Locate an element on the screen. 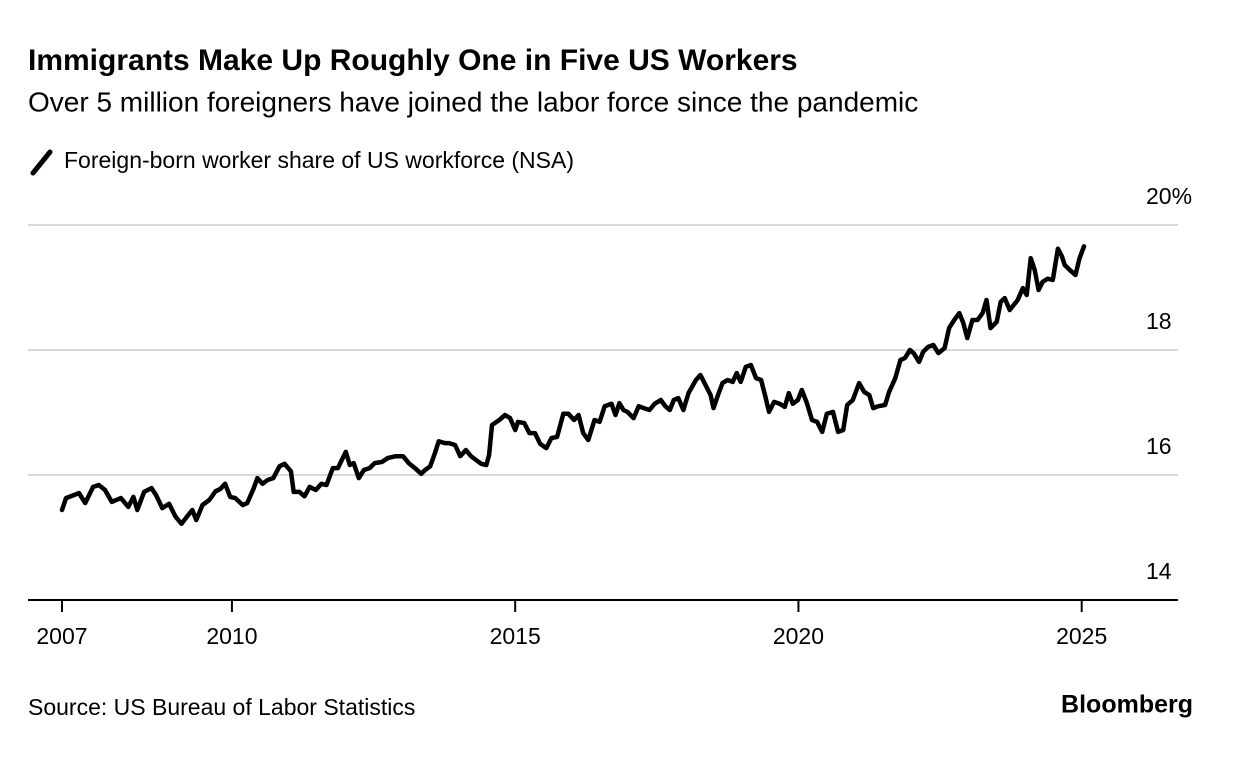 This screenshot has height=766, width=1233. x-tick-label: 2007 is located at coordinates (61, 636).